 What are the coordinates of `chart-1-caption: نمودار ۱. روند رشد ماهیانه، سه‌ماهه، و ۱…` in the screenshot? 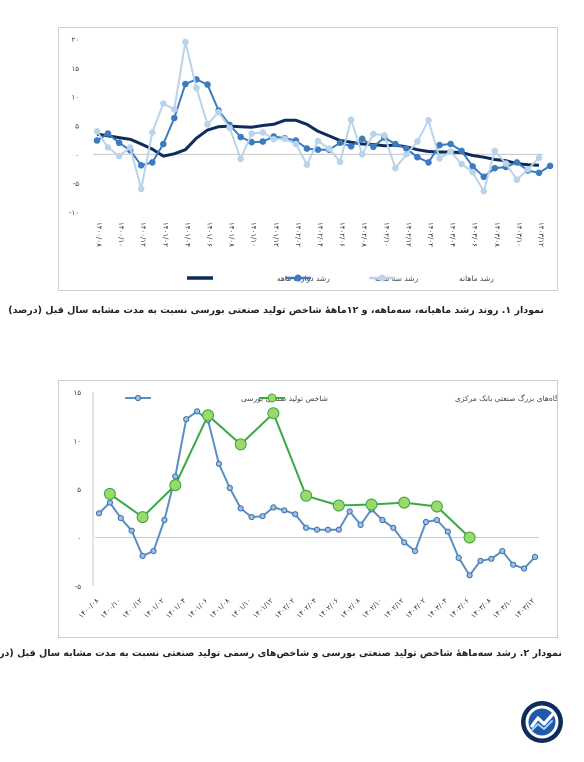 It's located at (276, 310).